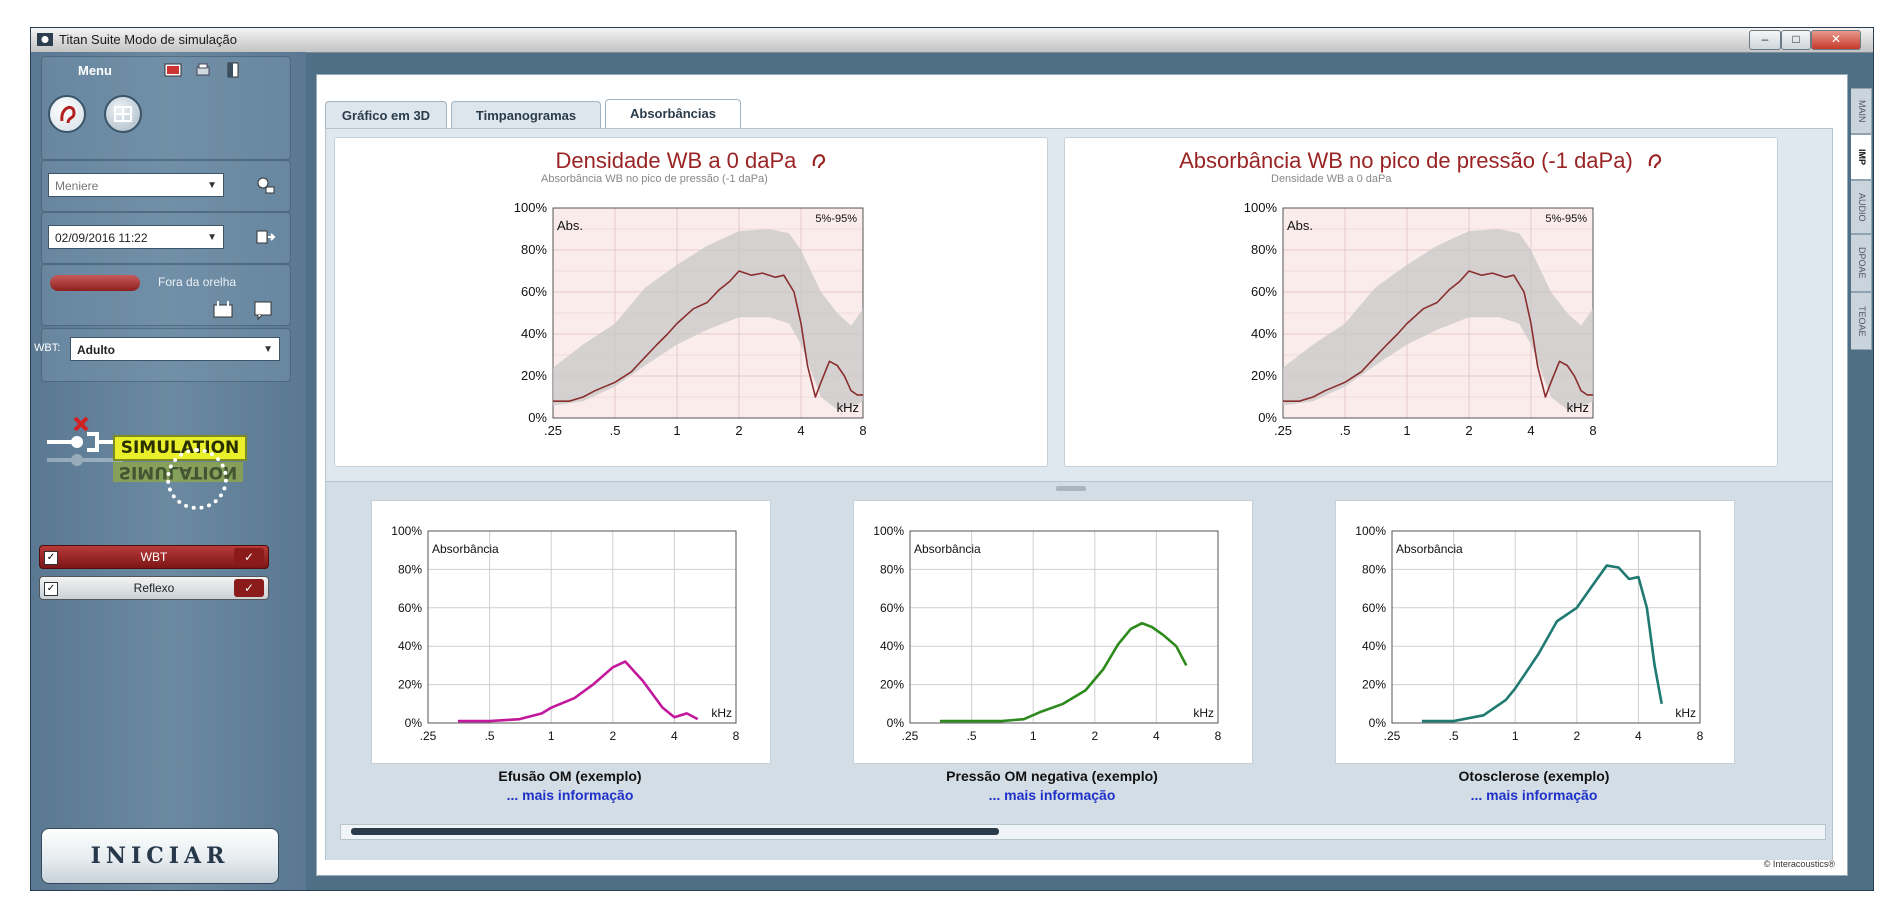 This screenshot has height=910, width=1900. What do you see at coordinates (1796, 40) in the screenshot?
I see `maximize-button: □` at bounding box center [1796, 40].